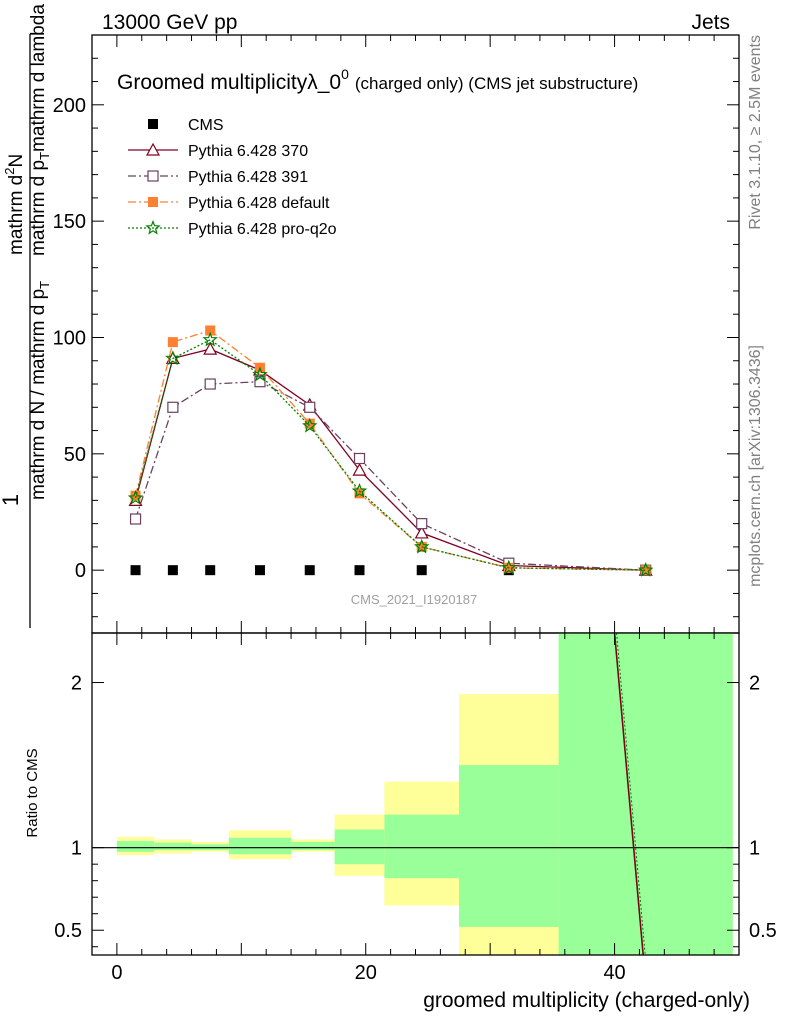 The image size is (786, 1024). What do you see at coordinates (710, 22) in the screenshot?
I see `category-label: Jets` at bounding box center [710, 22].